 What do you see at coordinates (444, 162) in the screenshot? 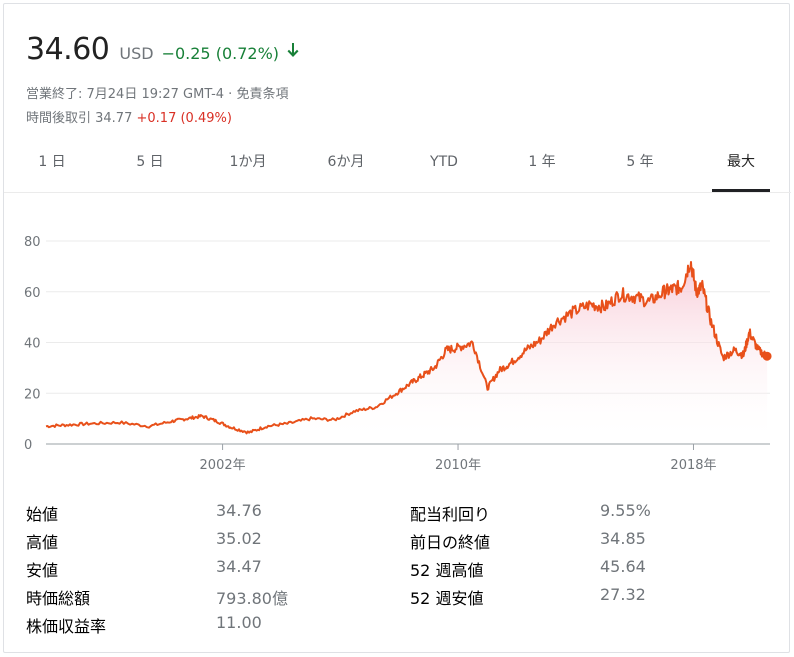
I see `tab-ytd: YTD` at bounding box center [444, 162].